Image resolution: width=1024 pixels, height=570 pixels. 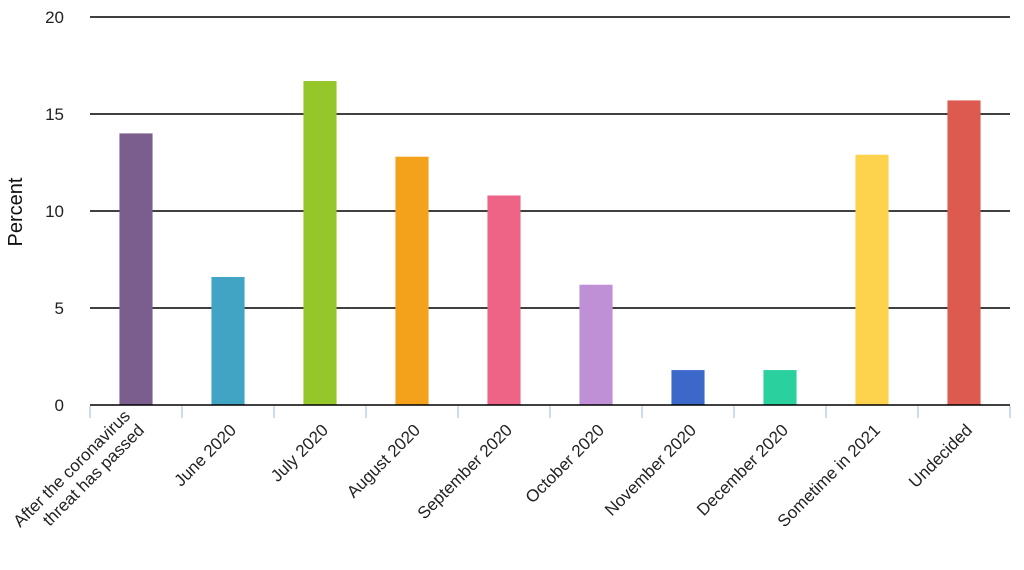 I want to click on x-tick-label: August 2020, so click(x=383, y=461).